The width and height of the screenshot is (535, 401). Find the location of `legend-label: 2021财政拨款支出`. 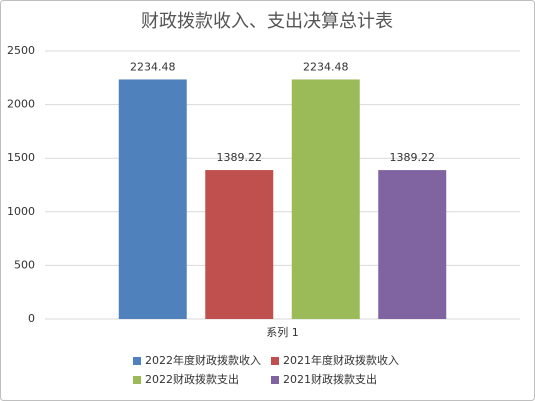

legend-label: 2021财政拨款支出 is located at coordinates (330, 379).